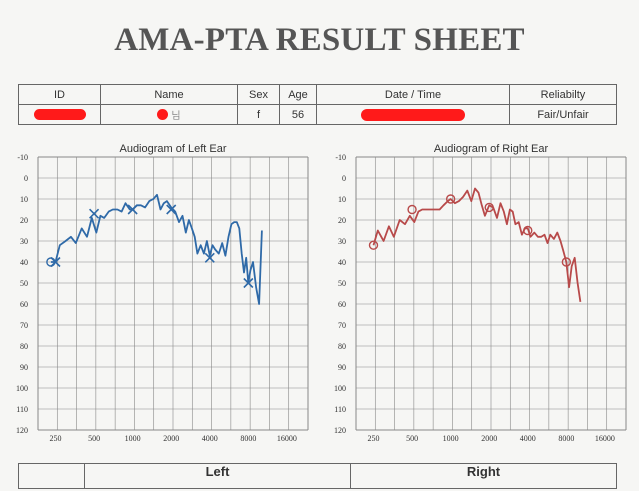 The width and height of the screenshot is (639, 491). I want to click on left-y-tick-label: 90, so click(24, 367).